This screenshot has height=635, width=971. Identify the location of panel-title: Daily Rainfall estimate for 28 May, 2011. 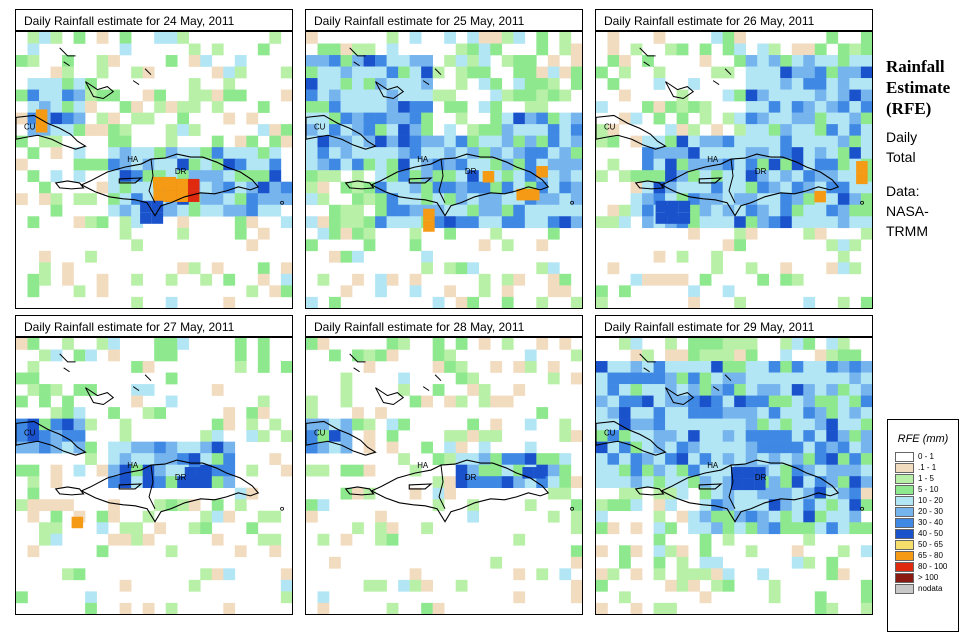
(444, 326).